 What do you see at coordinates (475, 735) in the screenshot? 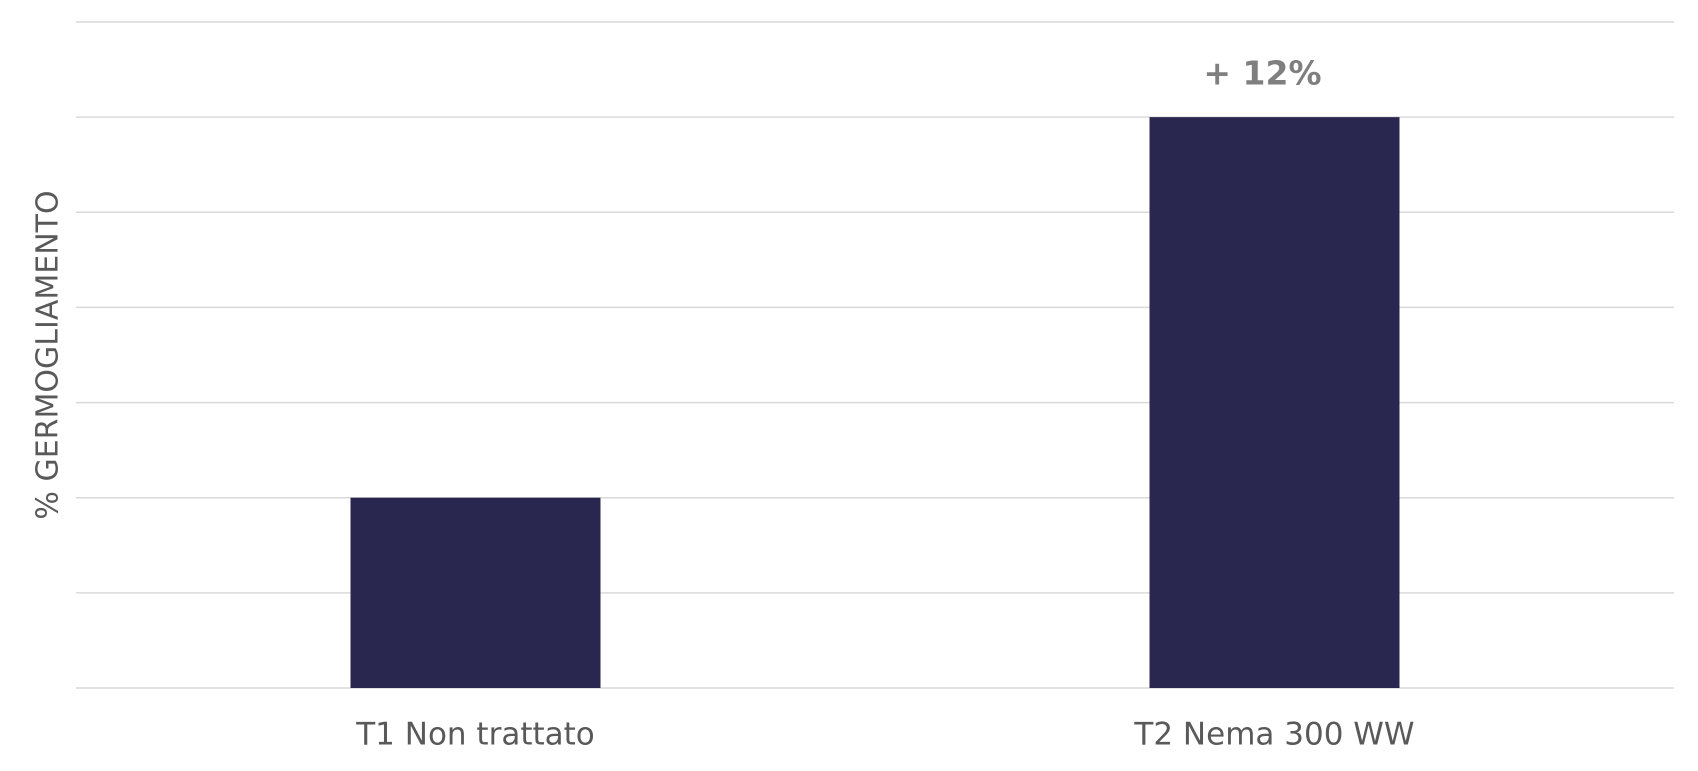
I see `x-tick-label: T1 Non trattato` at bounding box center [475, 735].